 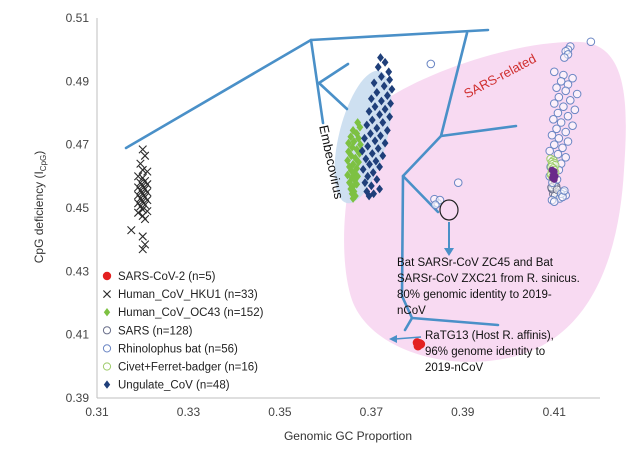 What do you see at coordinates (155, 331) in the screenshot?
I see `legend-label: SARS (n=128)` at bounding box center [155, 331].